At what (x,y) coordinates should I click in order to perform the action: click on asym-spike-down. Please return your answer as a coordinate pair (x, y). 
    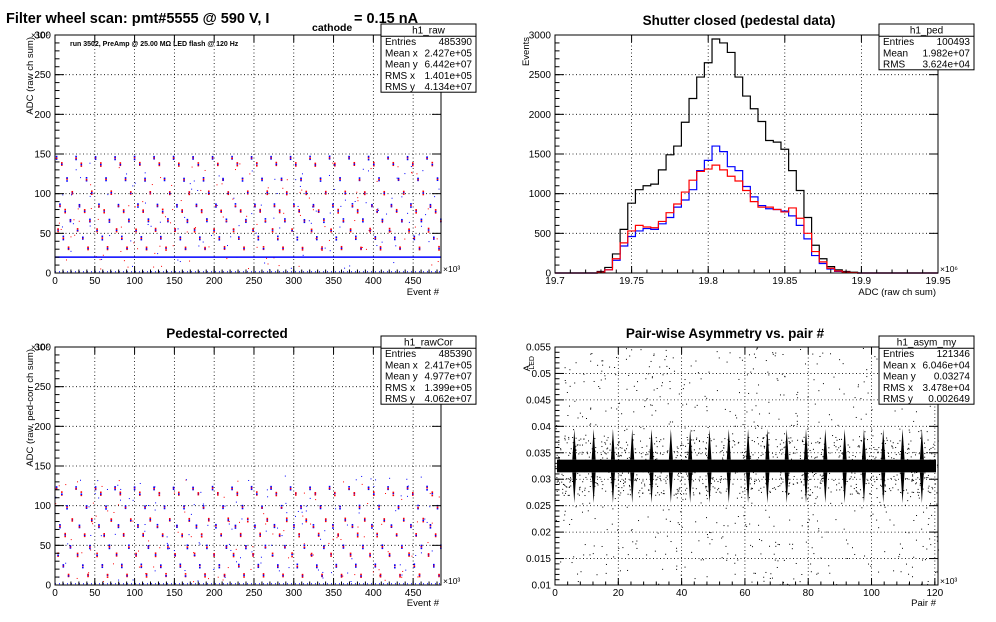
    Looking at the image, I should click on (593, 488).